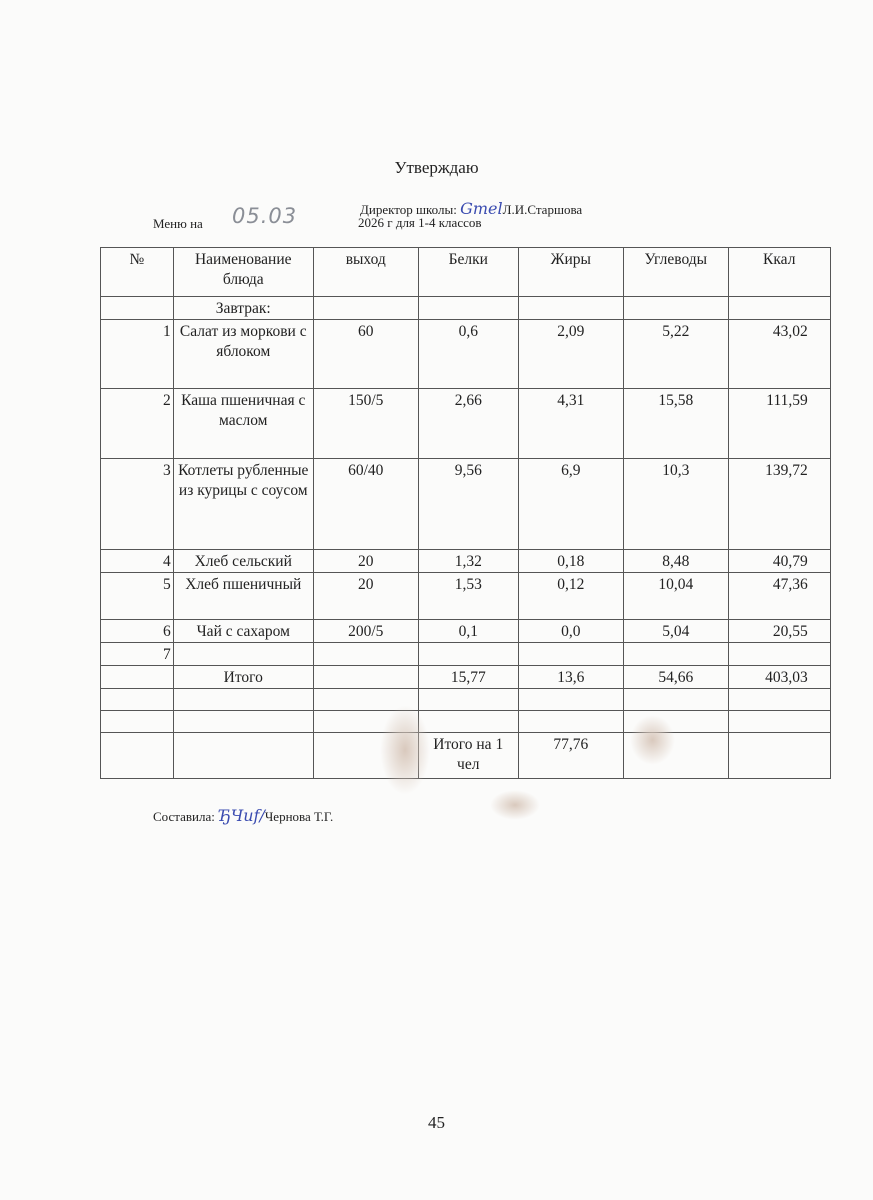  I want to click on table-row: 7, so click(465, 654).